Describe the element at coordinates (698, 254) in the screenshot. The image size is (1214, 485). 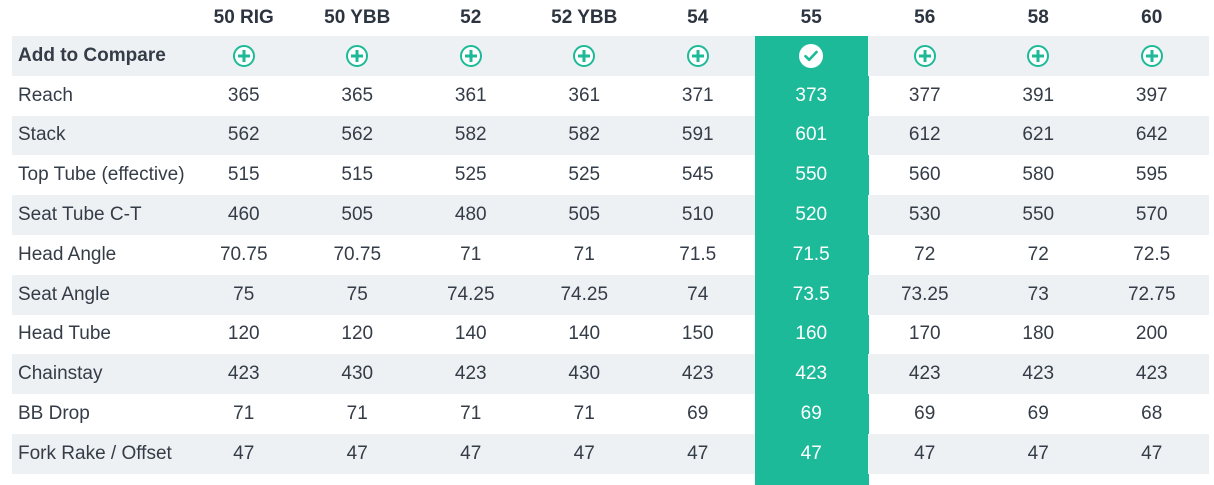
I see `table-cell: 71.5` at that location.